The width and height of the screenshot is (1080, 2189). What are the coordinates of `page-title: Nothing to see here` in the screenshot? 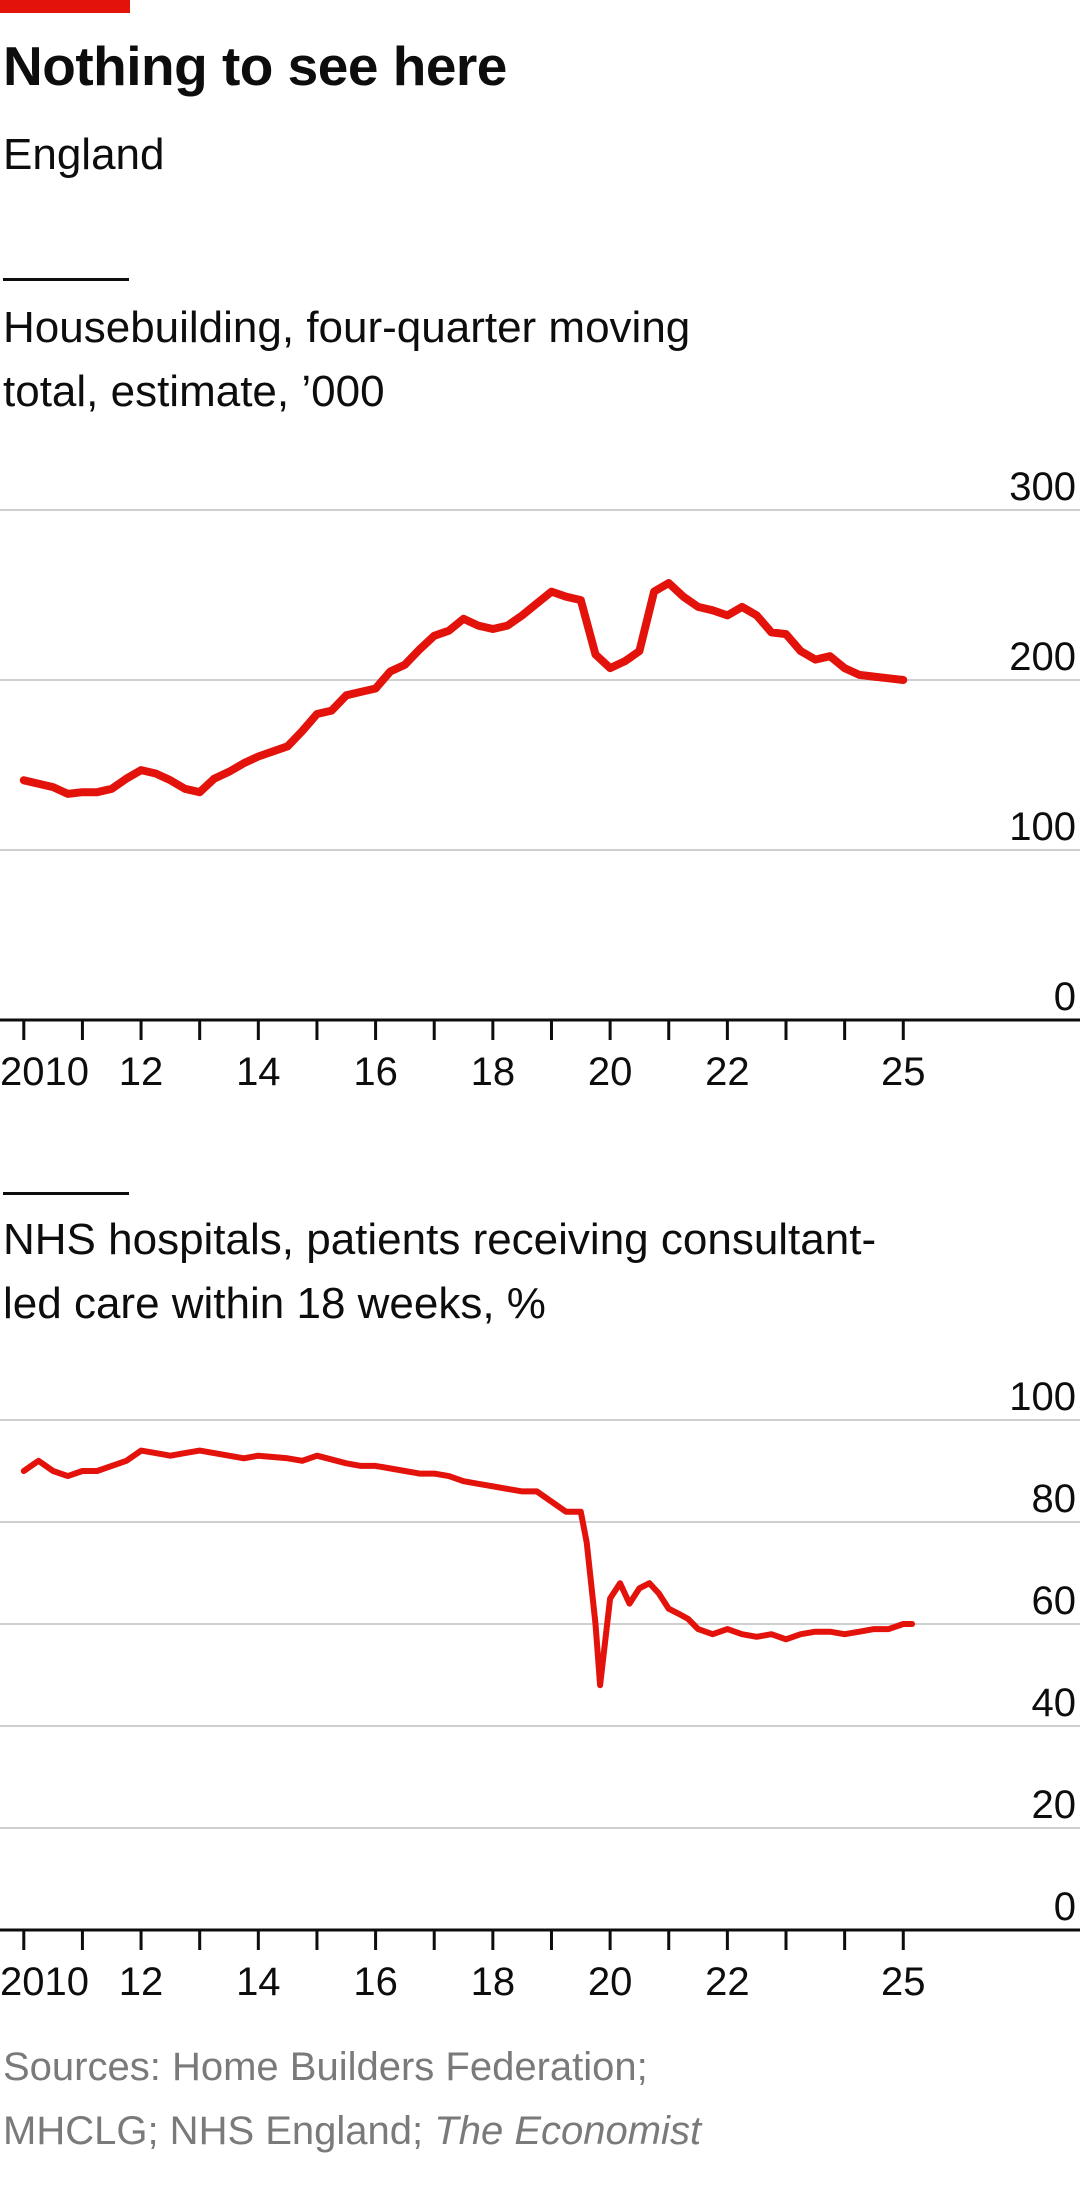 It's located at (255, 66).